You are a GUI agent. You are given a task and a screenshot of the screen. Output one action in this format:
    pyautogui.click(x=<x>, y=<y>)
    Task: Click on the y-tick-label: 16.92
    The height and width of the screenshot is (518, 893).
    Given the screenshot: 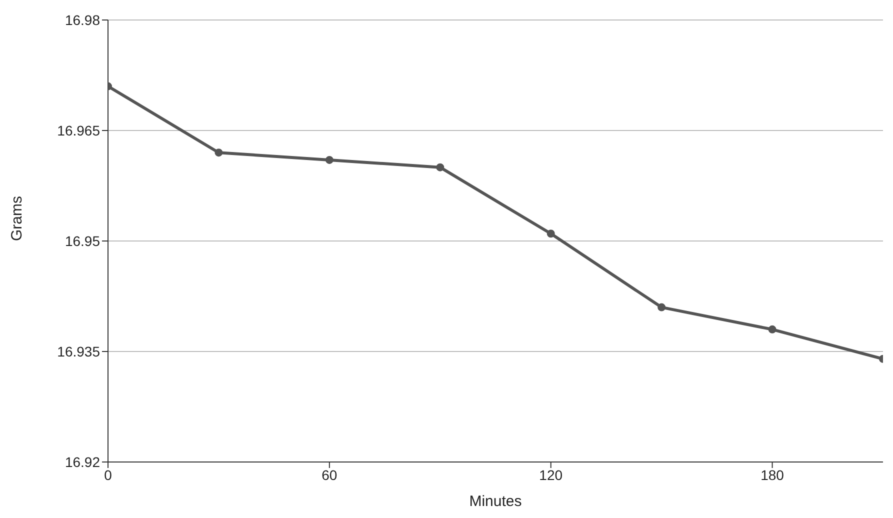 What is the action you would take?
    pyautogui.click(x=82, y=462)
    